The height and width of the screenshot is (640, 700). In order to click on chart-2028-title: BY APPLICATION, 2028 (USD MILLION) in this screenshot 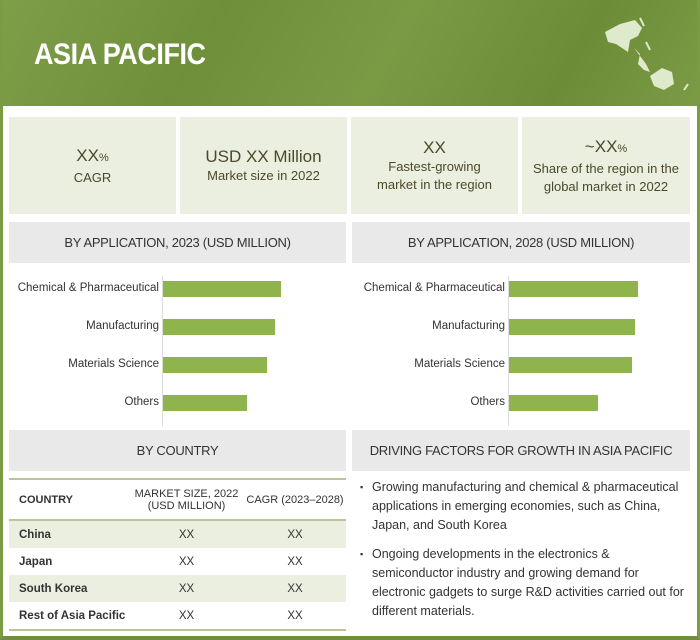, I will do `click(521, 242)`.